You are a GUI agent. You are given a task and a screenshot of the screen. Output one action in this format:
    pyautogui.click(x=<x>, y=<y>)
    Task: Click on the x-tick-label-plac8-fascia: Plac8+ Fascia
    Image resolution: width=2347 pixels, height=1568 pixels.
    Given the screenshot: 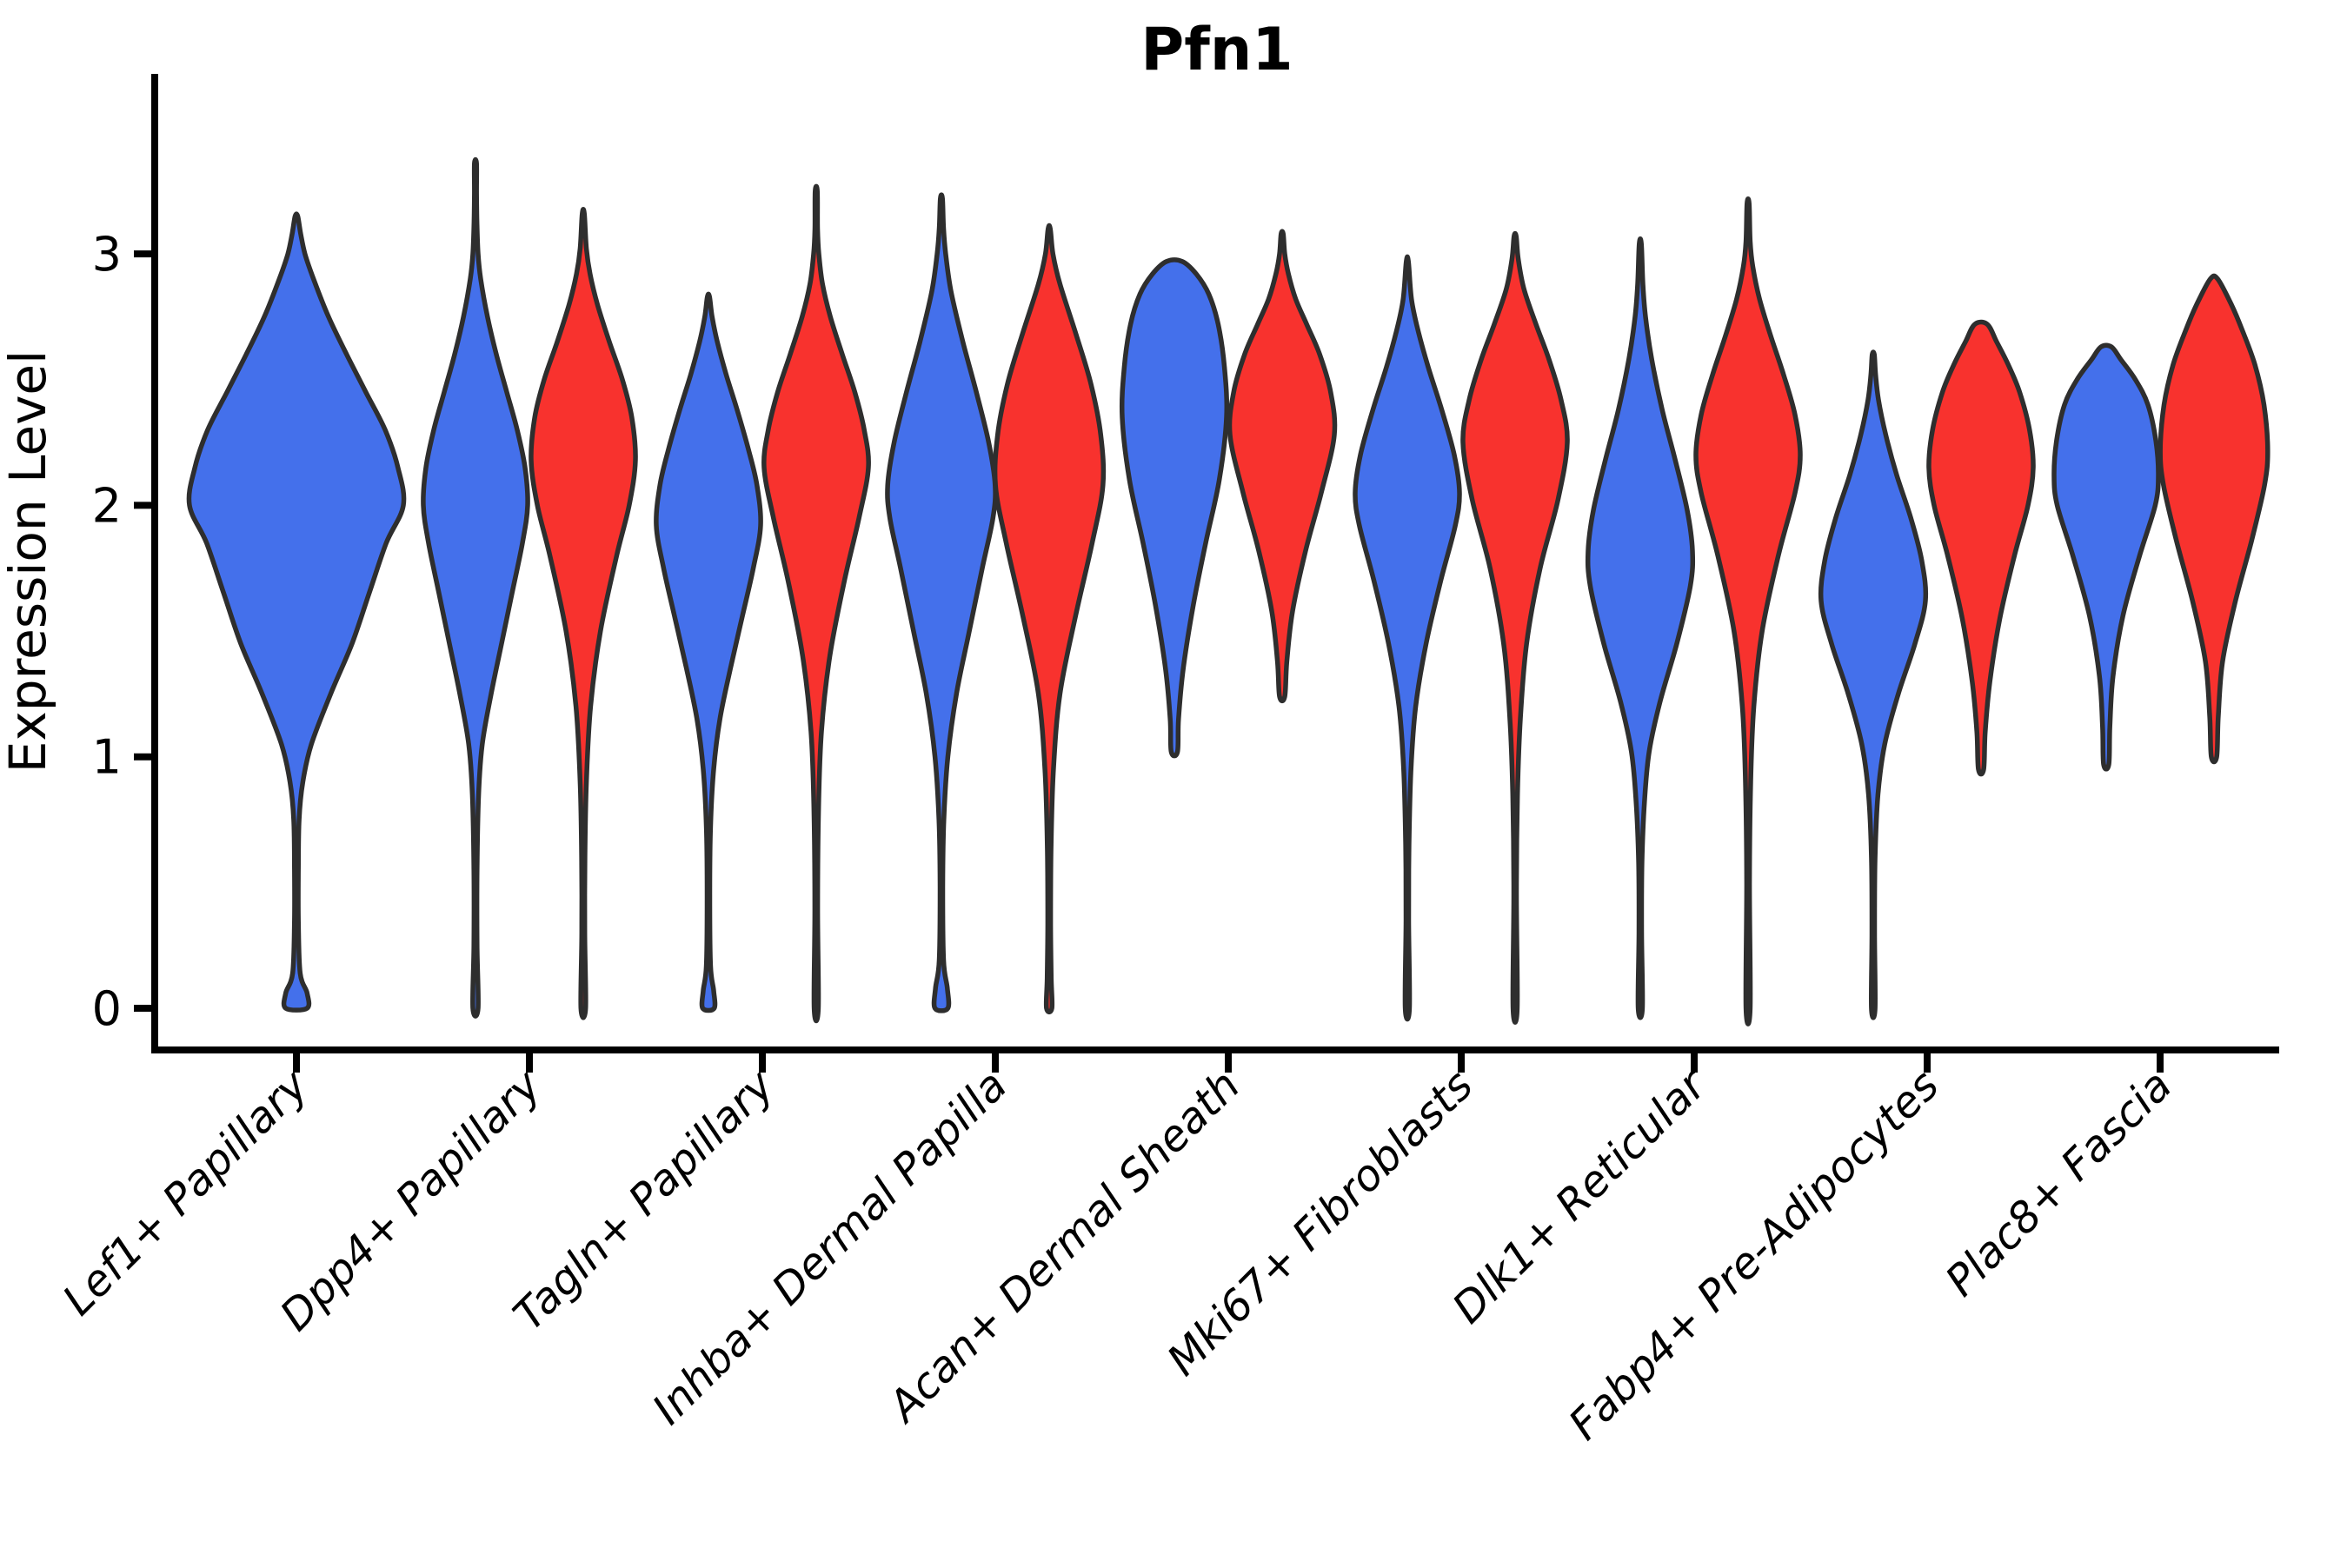 What is the action you would take?
    pyautogui.click(x=2058, y=1183)
    